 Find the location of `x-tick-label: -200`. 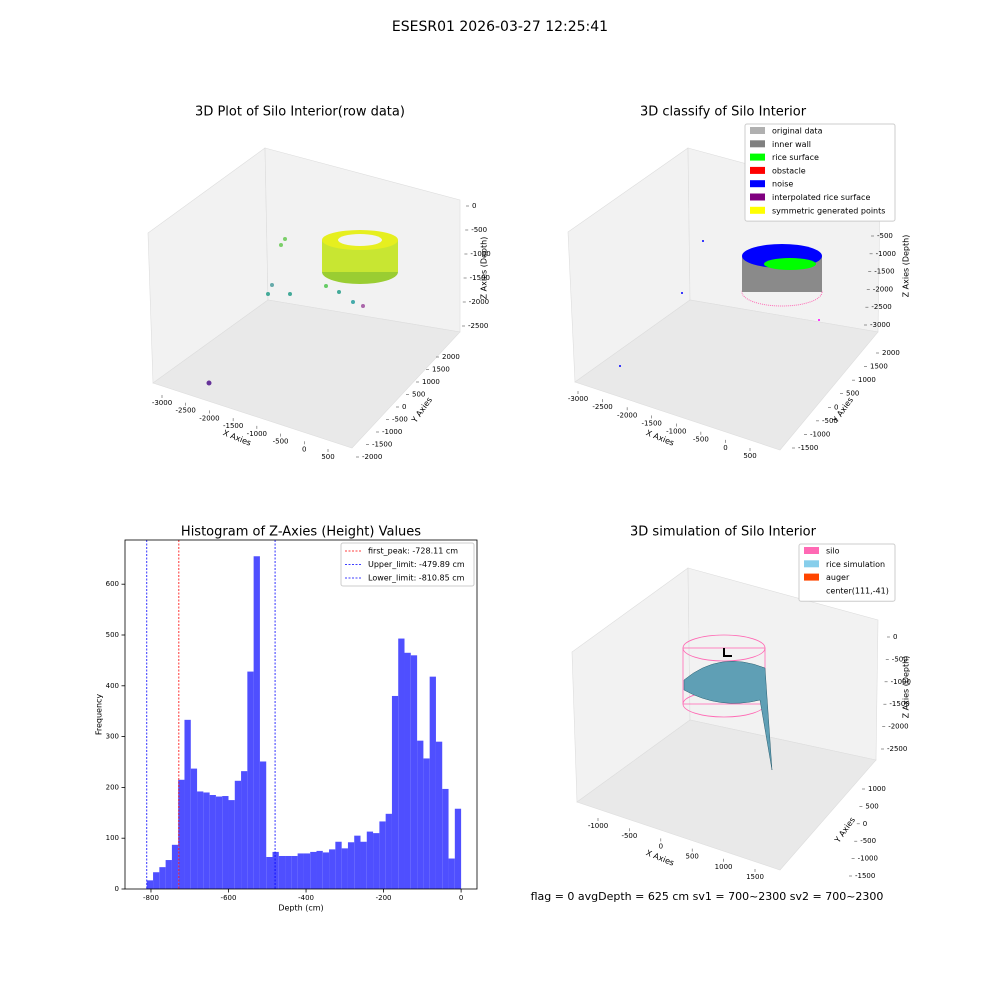

x-tick-label: -200 is located at coordinates (384, 898).